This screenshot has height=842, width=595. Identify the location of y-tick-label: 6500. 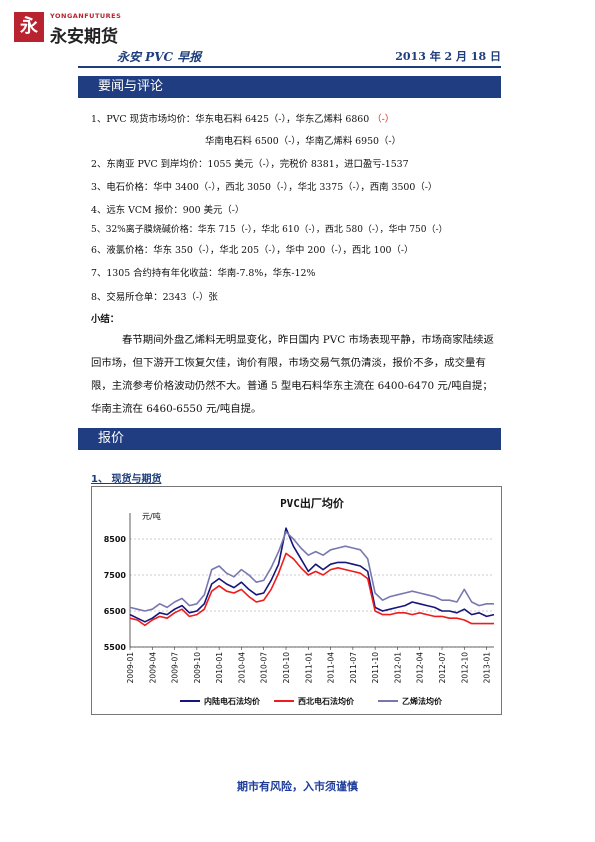
(115, 611).